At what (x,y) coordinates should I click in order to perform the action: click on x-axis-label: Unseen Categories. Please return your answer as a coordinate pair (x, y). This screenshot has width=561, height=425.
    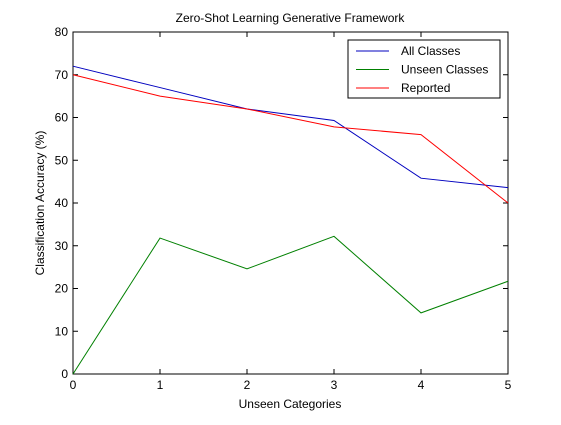
    Looking at the image, I should click on (290, 404).